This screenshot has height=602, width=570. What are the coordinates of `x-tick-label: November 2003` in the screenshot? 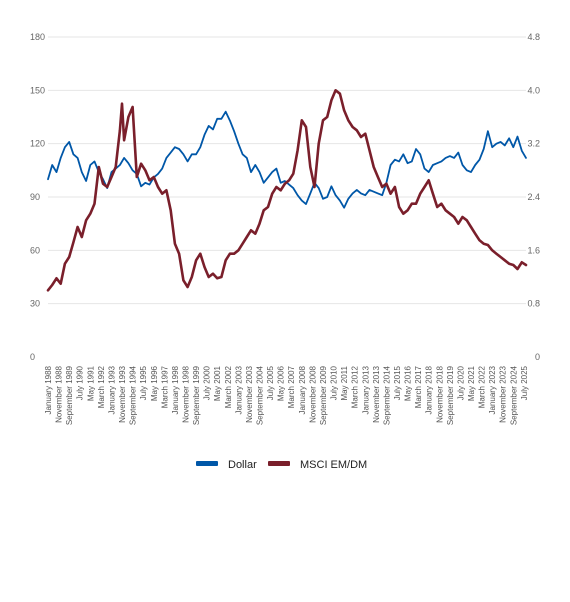 It's located at (249, 393).